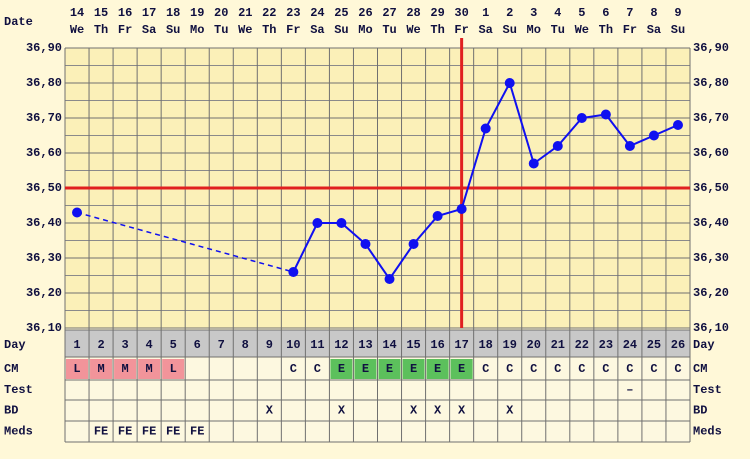  Describe the element at coordinates (18, 22) in the screenshot. I see `x-label: Date` at that location.